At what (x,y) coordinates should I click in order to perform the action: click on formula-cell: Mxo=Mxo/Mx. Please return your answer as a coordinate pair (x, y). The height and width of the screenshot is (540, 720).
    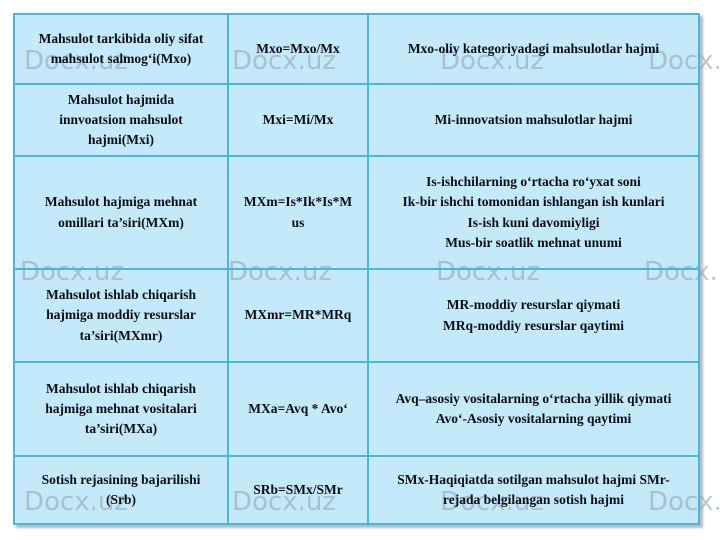
    Looking at the image, I should click on (298, 49).